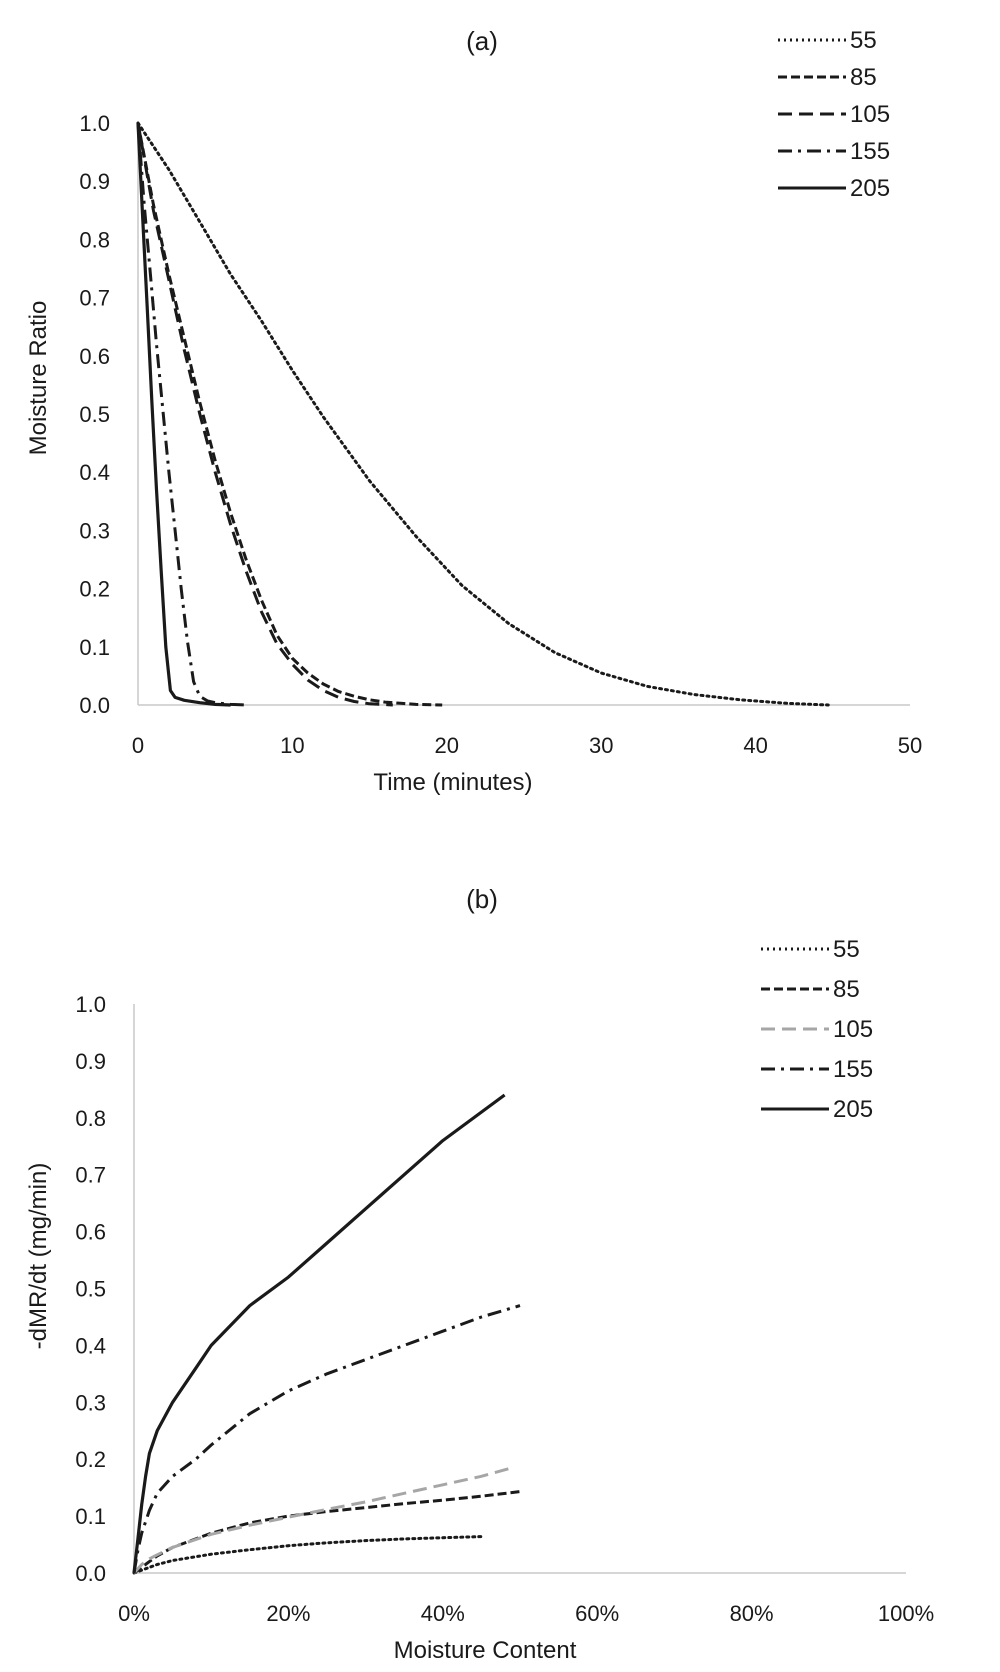  I want to click on chart-b-x-tick-label: 40%, so click(443, 1613).